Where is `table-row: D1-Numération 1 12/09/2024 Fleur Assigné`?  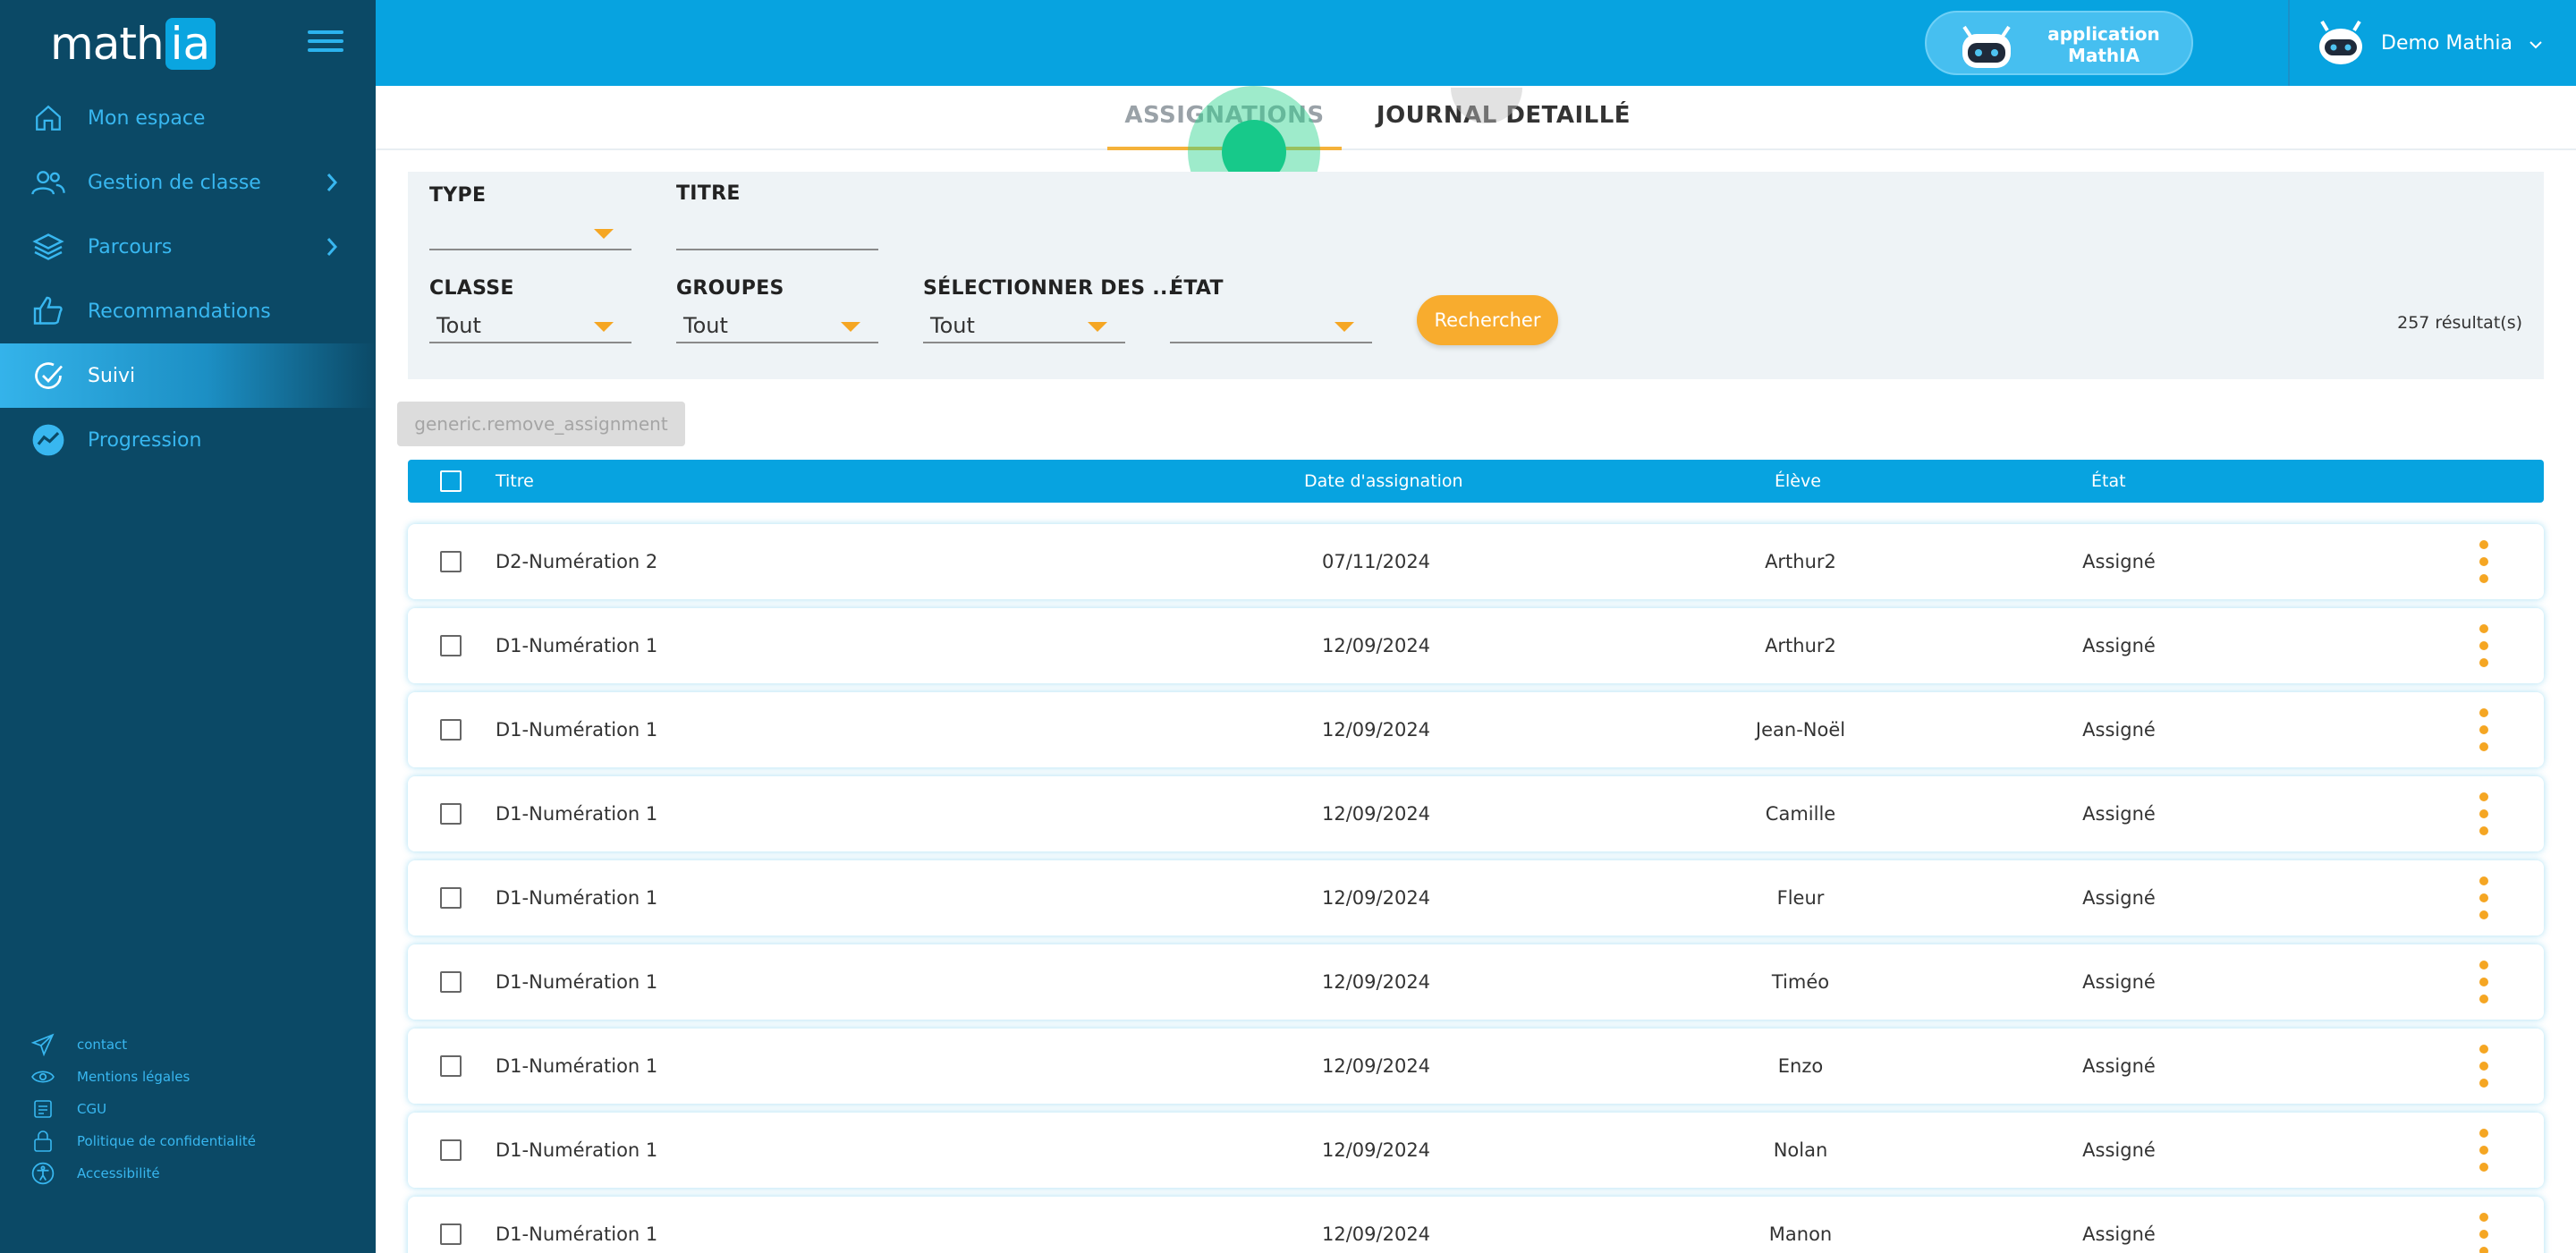
table-row: D1-Numération 1 12/09/2024 Fleur Assigné is located at coordinates (1476, 898).